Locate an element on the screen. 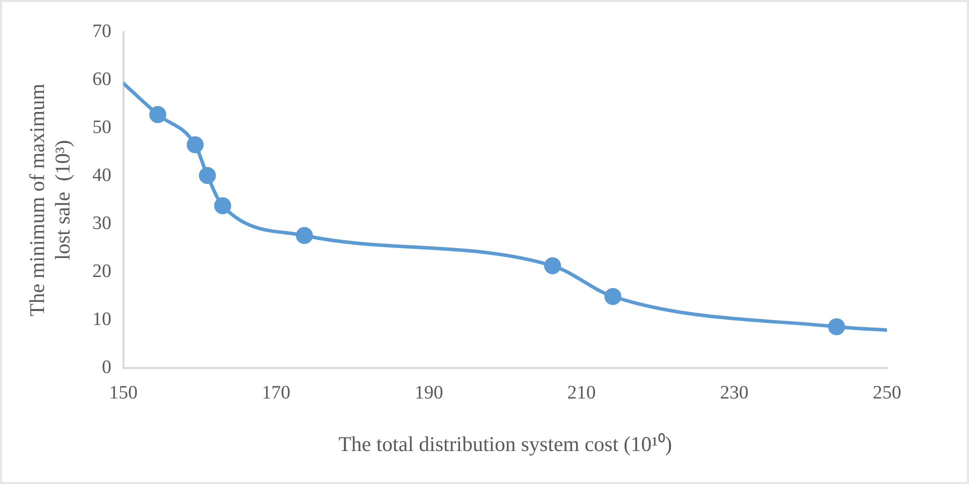  x-tick-label: 190 is located at coordinates (429, 393).